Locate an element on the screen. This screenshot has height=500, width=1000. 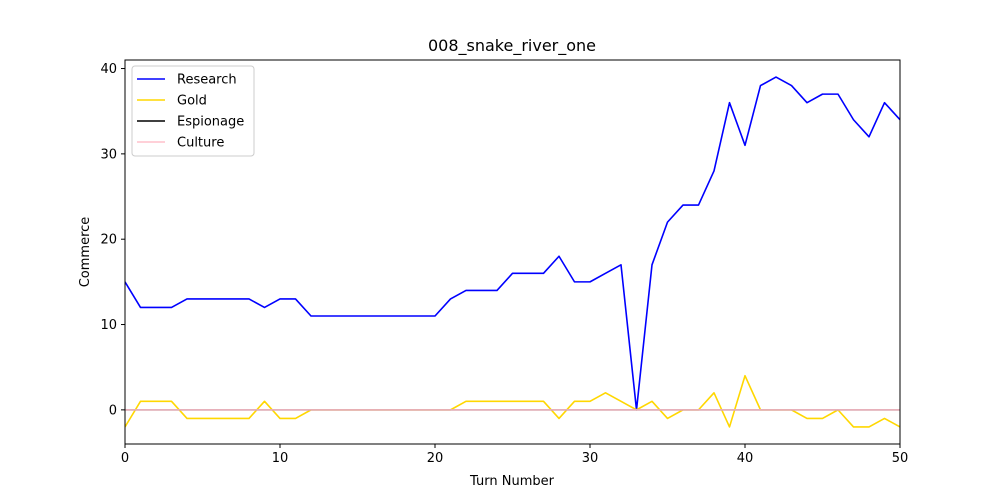
y-axis-title: Commerce is located at coordinates (85, 252).